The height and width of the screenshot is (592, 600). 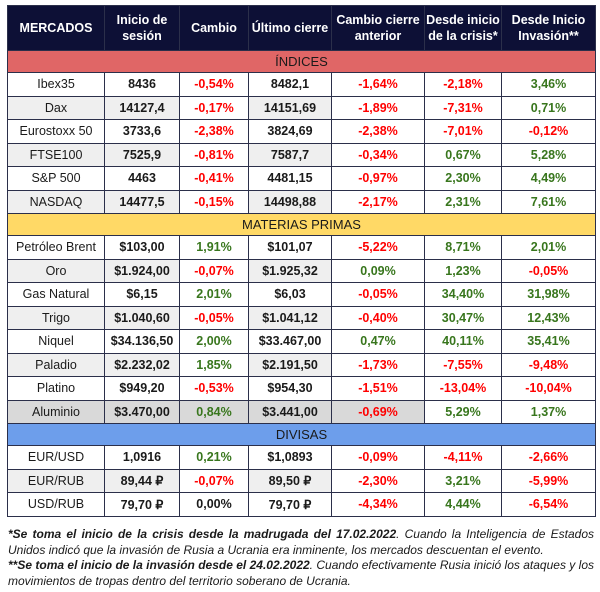 What do you see at coordinates (548, 178) in the screenshot?
I see `since-invasion: 4,49%` at bounding box center [548, 178].